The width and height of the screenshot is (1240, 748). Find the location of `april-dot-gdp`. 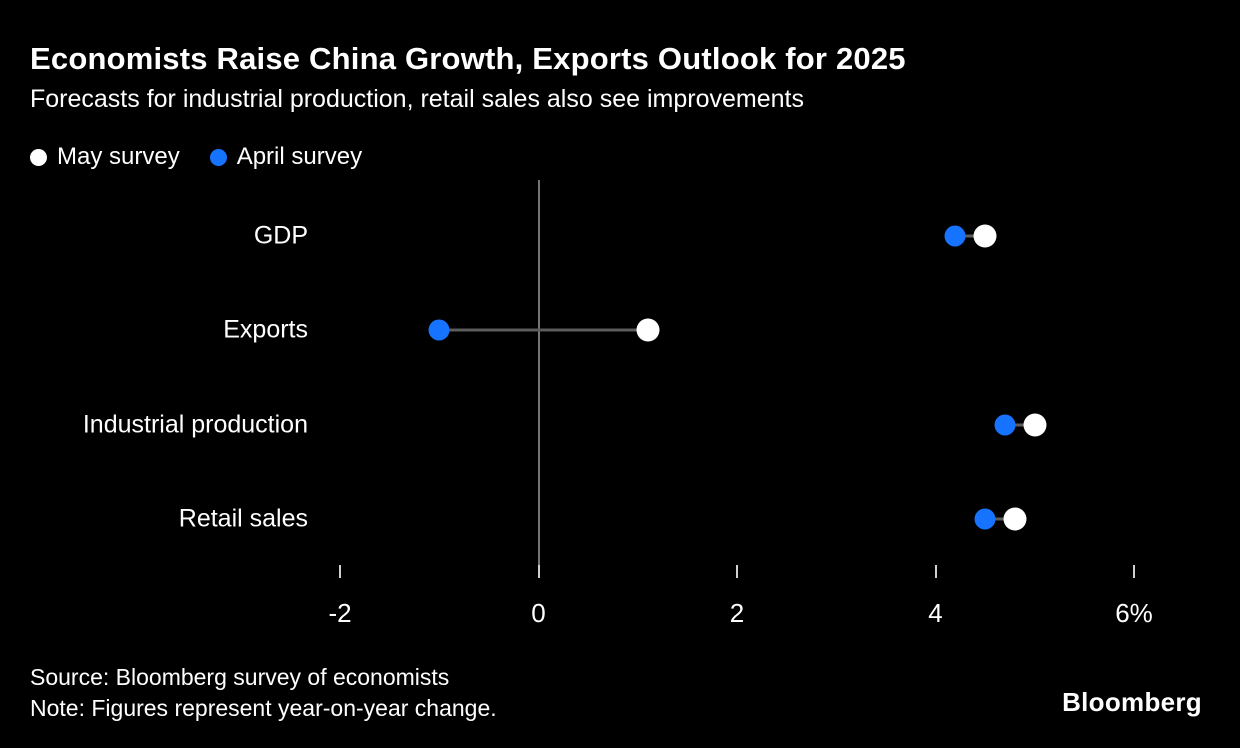

april-dot-gdp is located at coordinates (955, 236).